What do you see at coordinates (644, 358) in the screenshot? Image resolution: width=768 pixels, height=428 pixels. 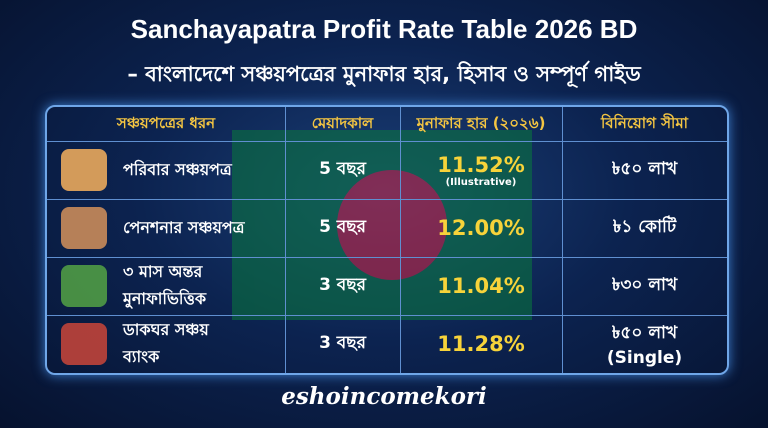 I see `limit-note: (Single)` at bounding box center [644, 358].